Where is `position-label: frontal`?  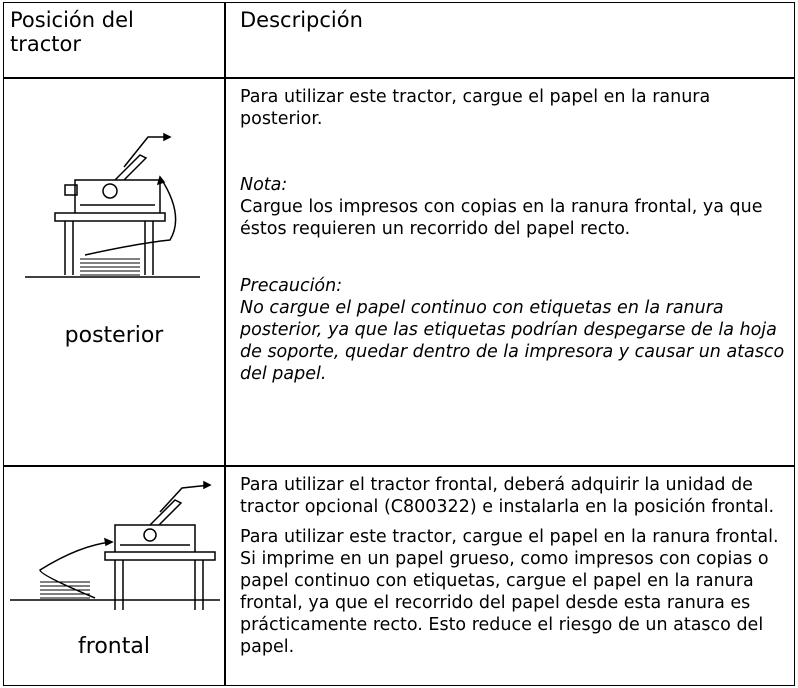
position-label: frontal is located at coordinates (114, 646).